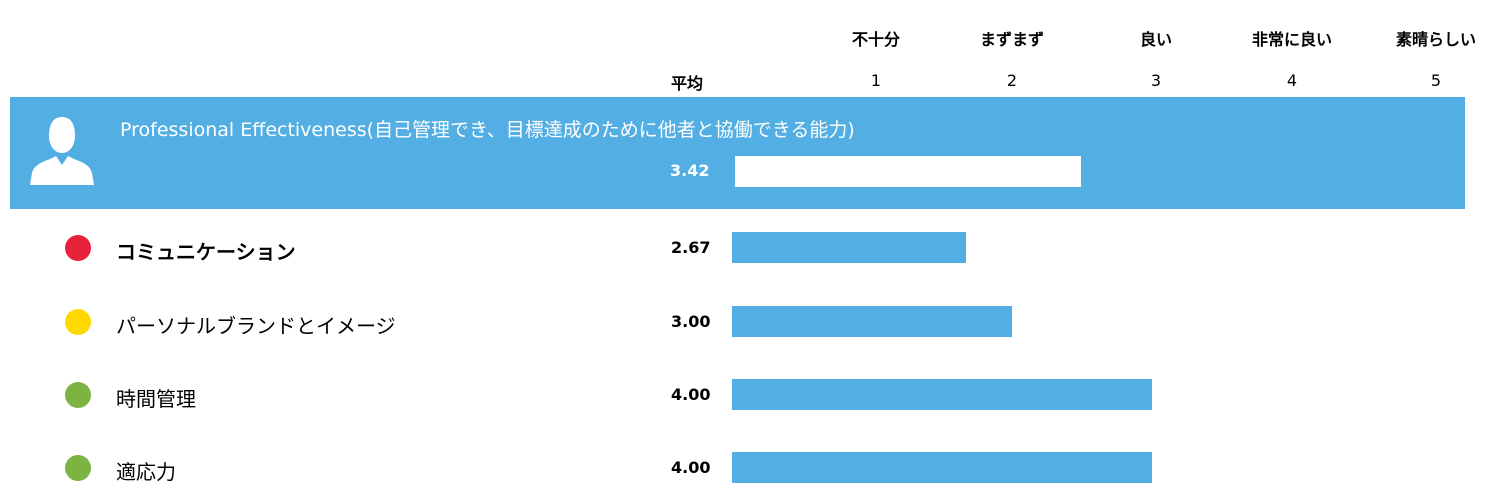  Describe the element at coordinates (908, 171) in the screenshot. I see `section-average-bar` at that location.